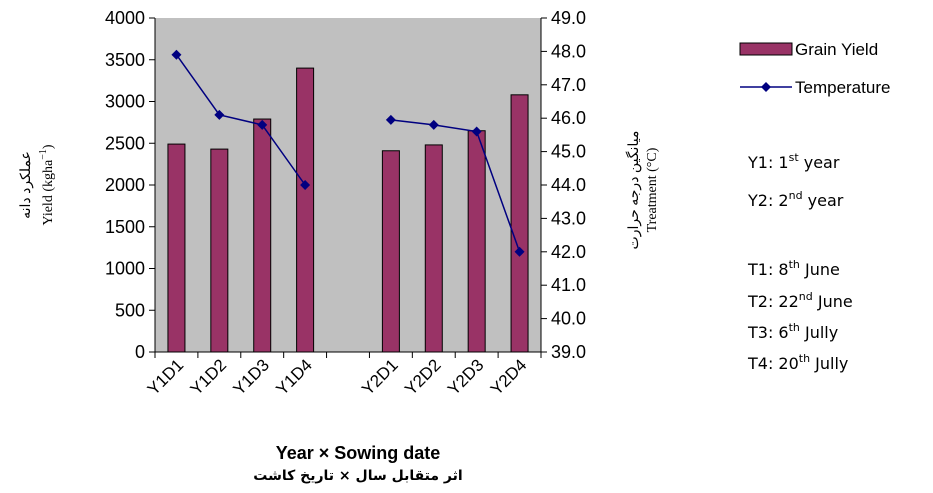  Describe the element at coordinates (176, 248) in the screenshot. I see `bar-y1d1` at that location.